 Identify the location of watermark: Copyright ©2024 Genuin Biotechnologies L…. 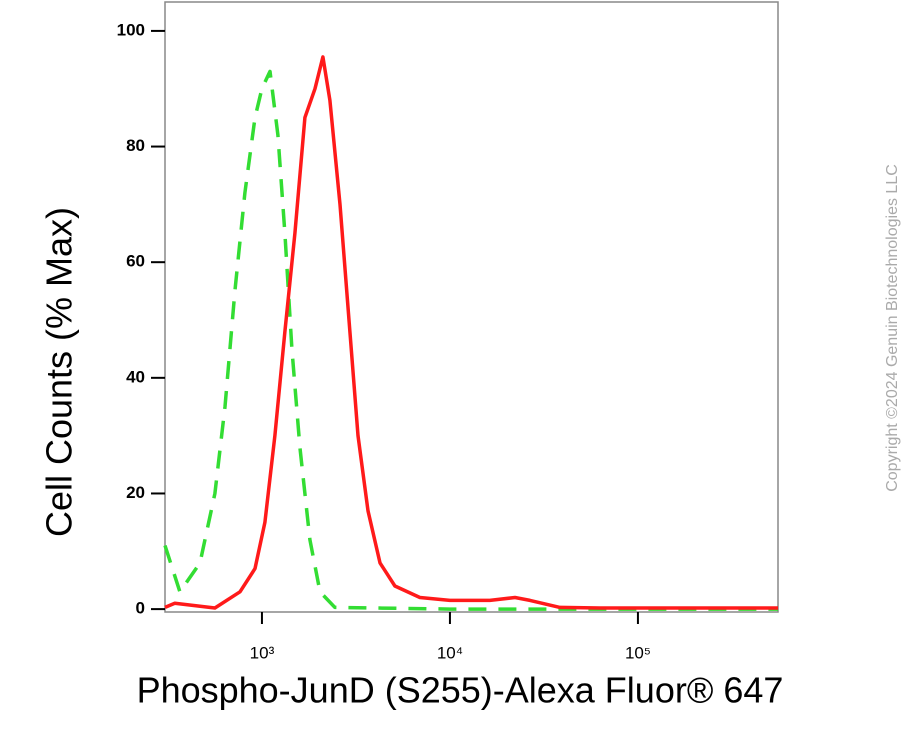
(892, 328).